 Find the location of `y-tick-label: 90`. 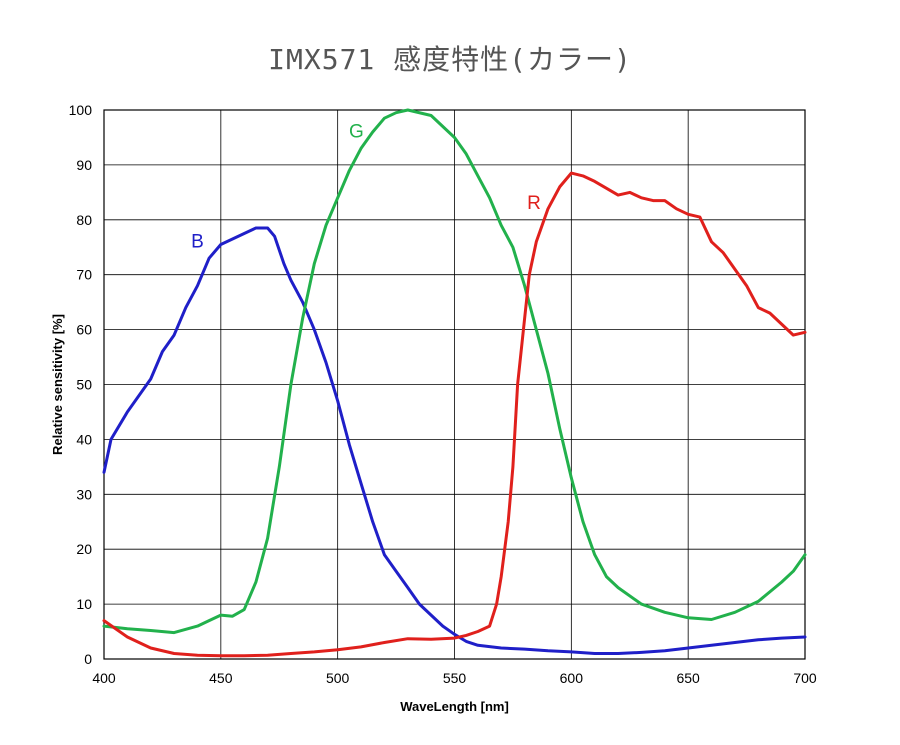

y-tick-label: 90 is located at coordinates (84, 165).